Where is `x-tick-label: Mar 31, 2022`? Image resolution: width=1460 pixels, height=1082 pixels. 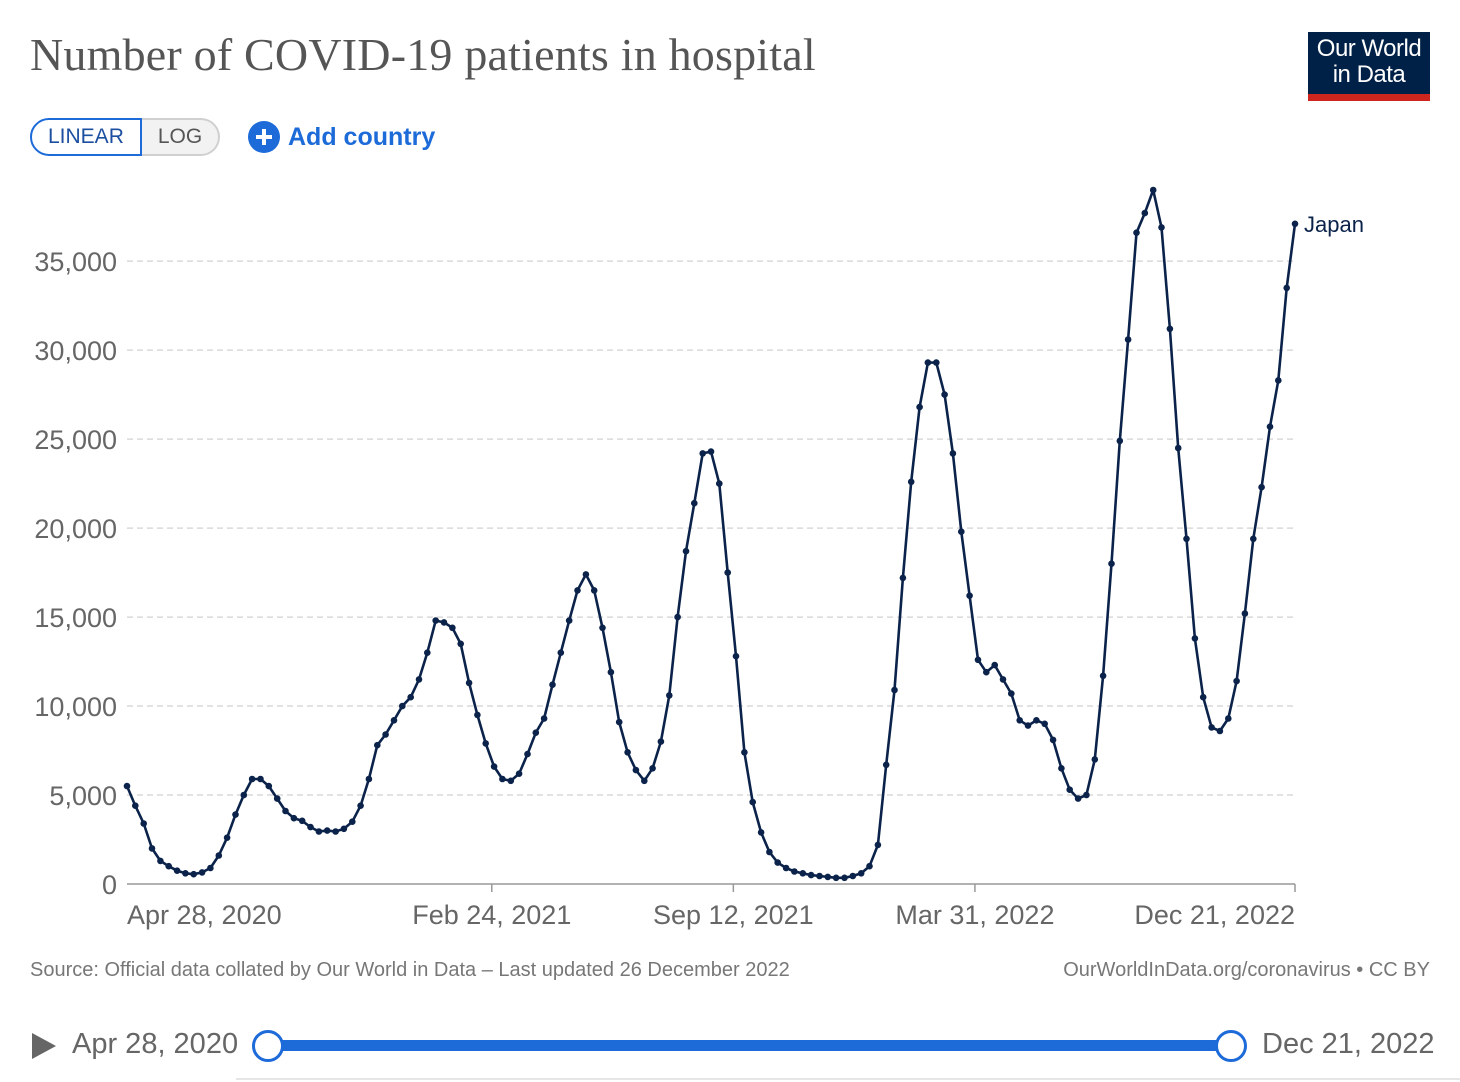
x-tick-label: Mar 31, 2022 is located at coordinates (974, 915).